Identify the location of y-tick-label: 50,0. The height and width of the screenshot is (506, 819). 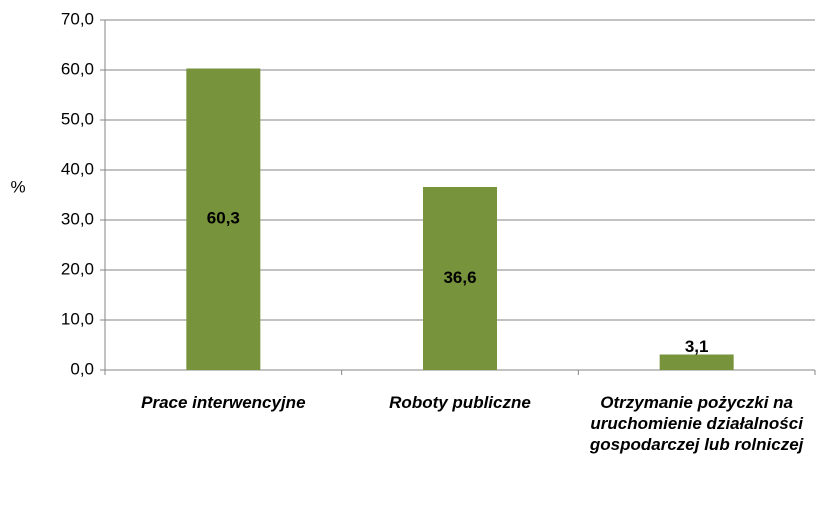
(77, 118).